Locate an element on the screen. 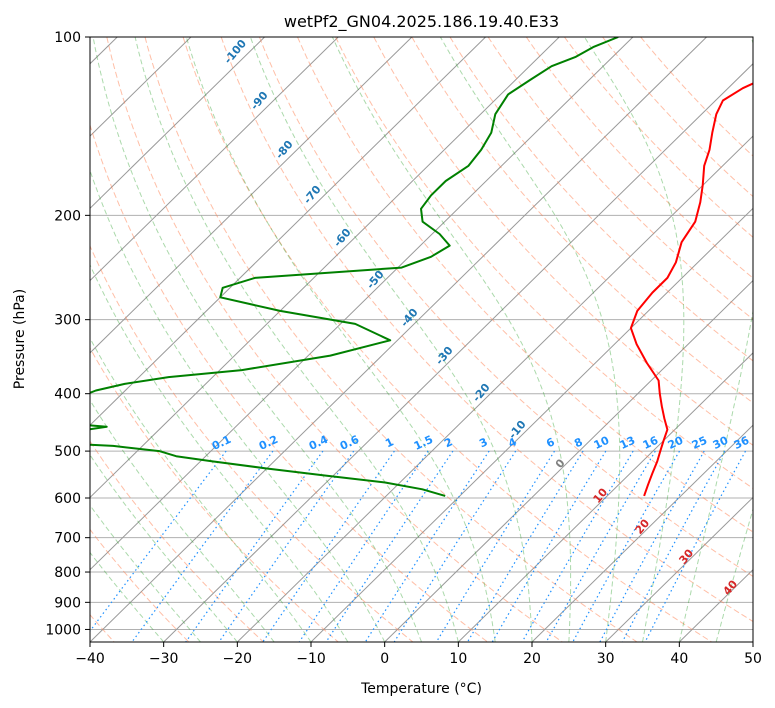 Image resolution: width=775 pixels, height=708 pixels. chart-title: wetPf2_GN04.2025.186.19.40.E33 is located at coordinates (421, 22).